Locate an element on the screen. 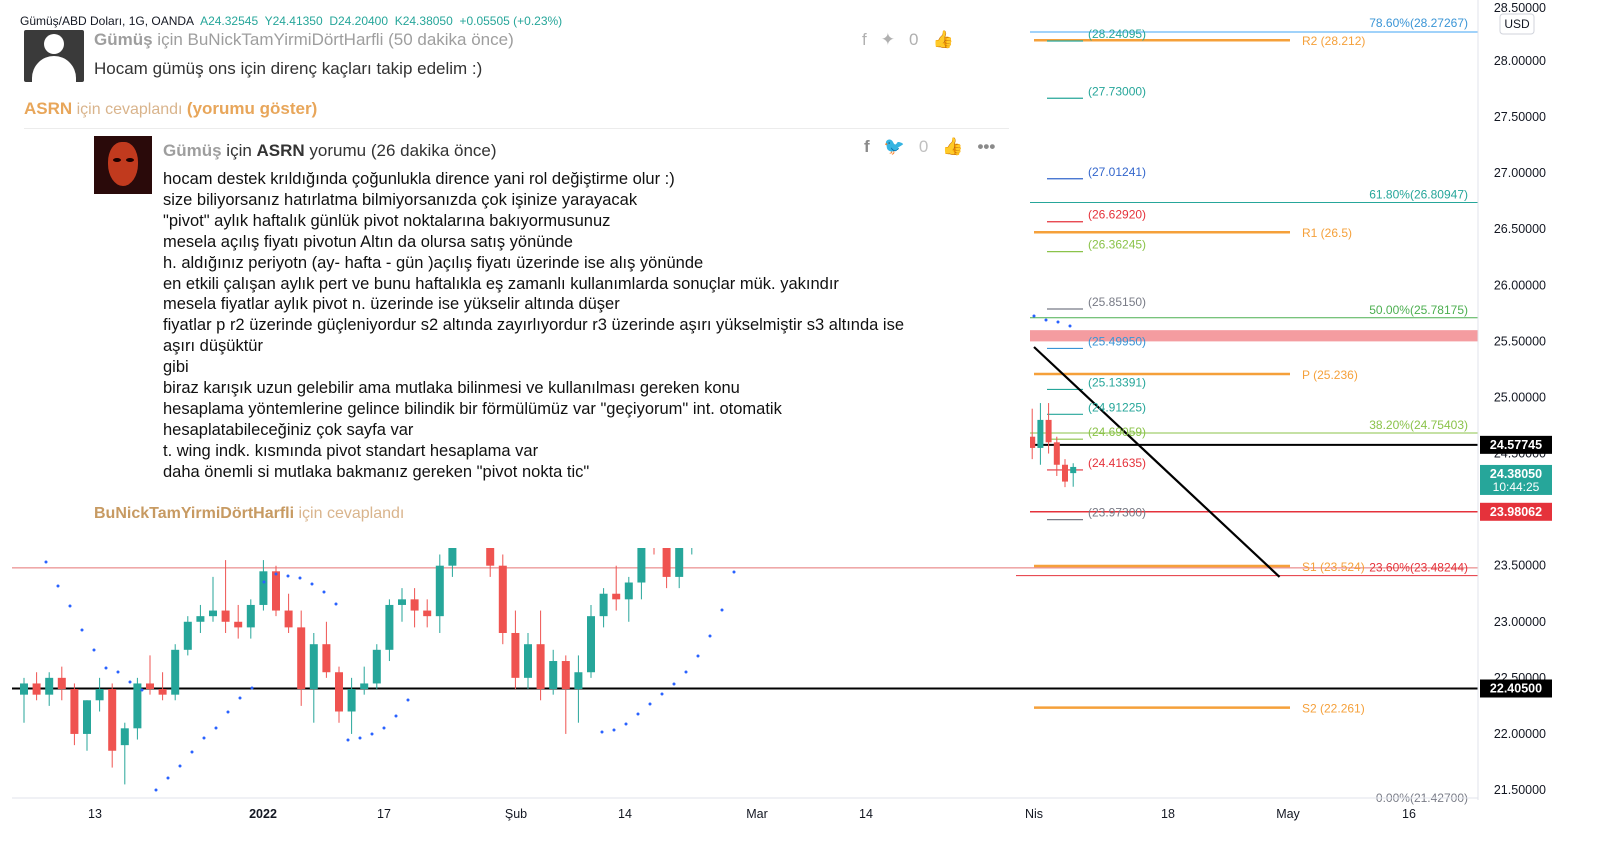 The width and height of the screenshot is (1600, 853). top-comment-instrument: Gümüş is located at coordinates (123, 39).